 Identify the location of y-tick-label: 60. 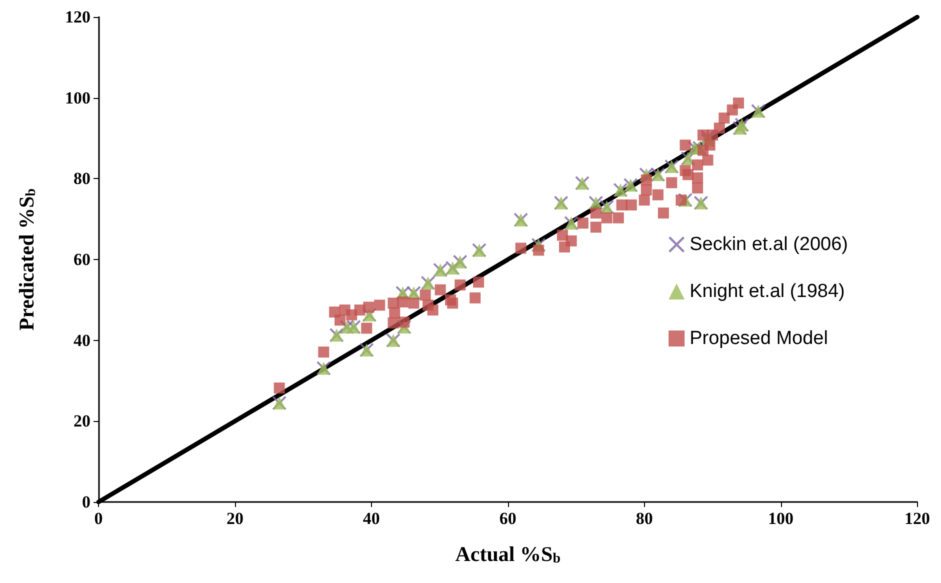
(82, 259).